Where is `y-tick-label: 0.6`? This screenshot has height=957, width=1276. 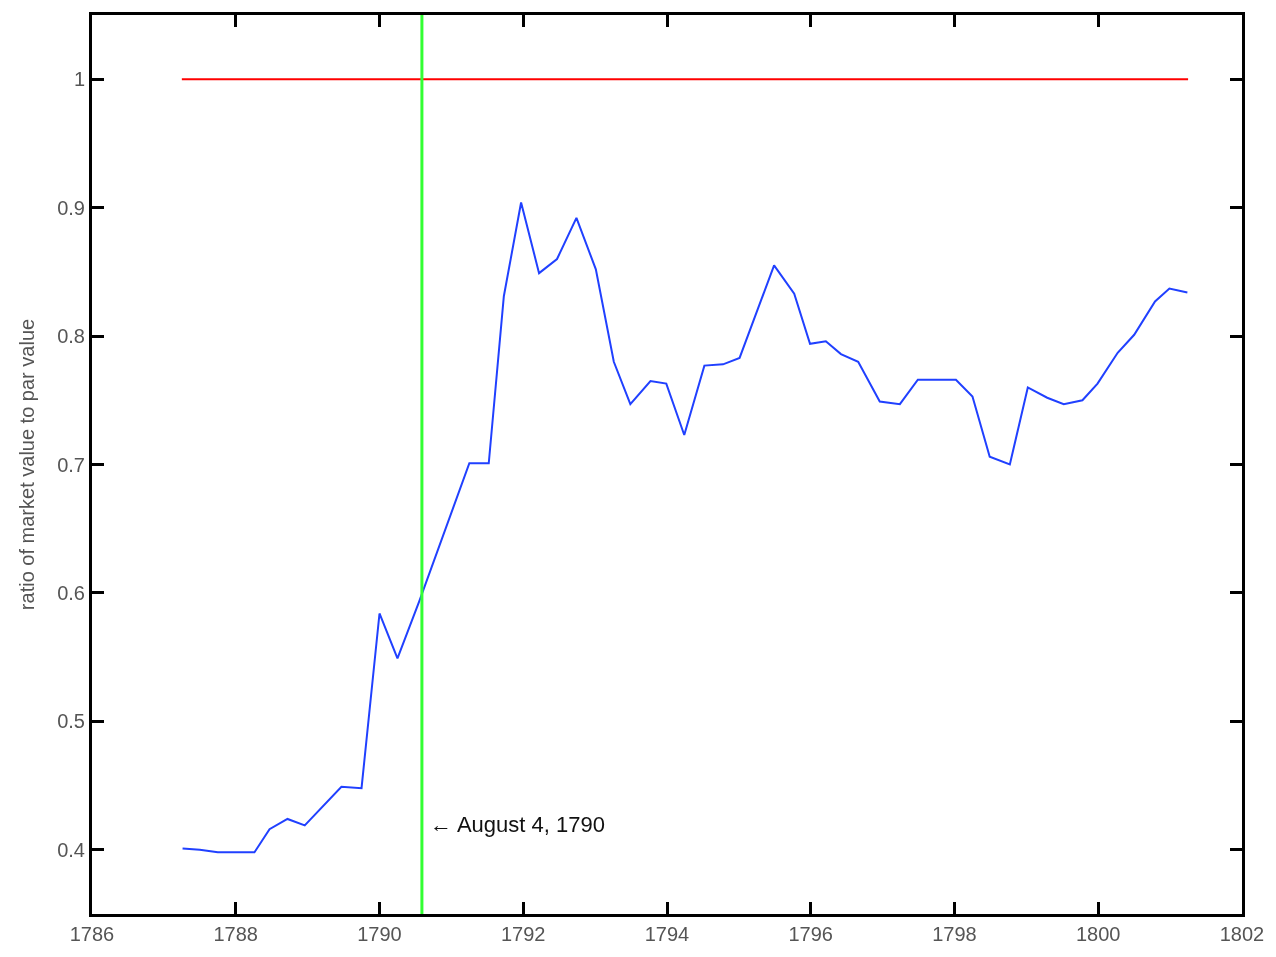 y-tick-label: 0.6 is located at coordinates (71, 592).